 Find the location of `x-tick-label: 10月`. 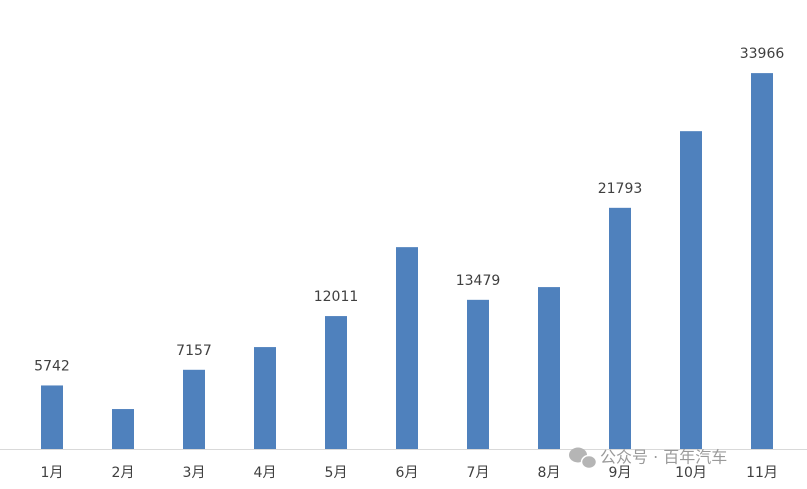

x-tick-label: 10月 is located at coordinates (691, 473).